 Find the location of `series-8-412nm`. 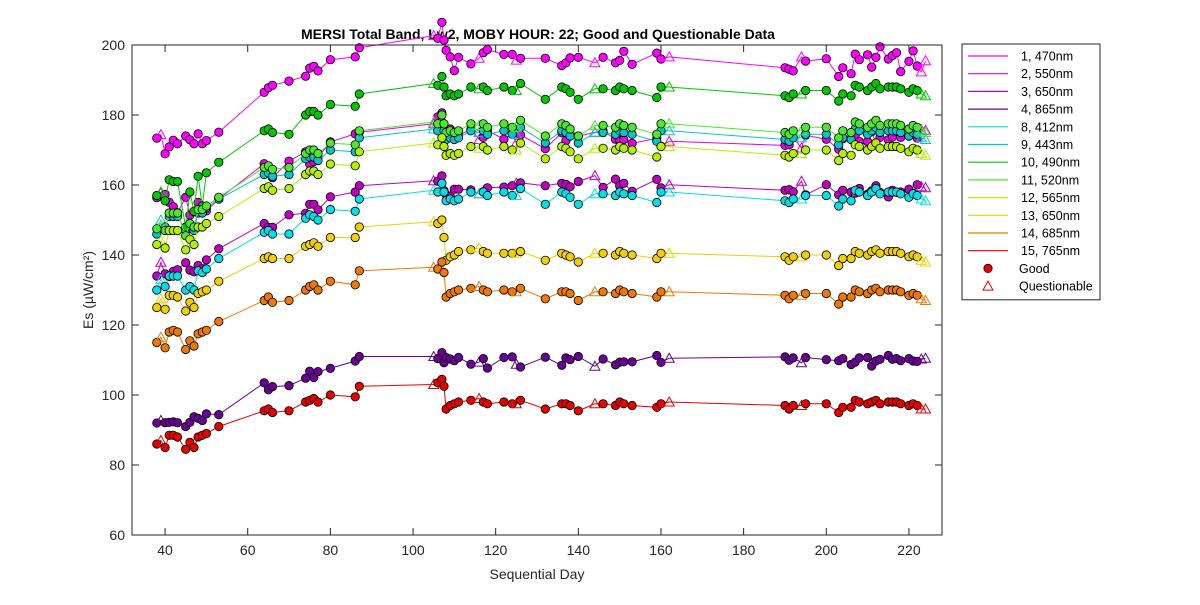

series-8-412nm is located at coordinates (542, 236).